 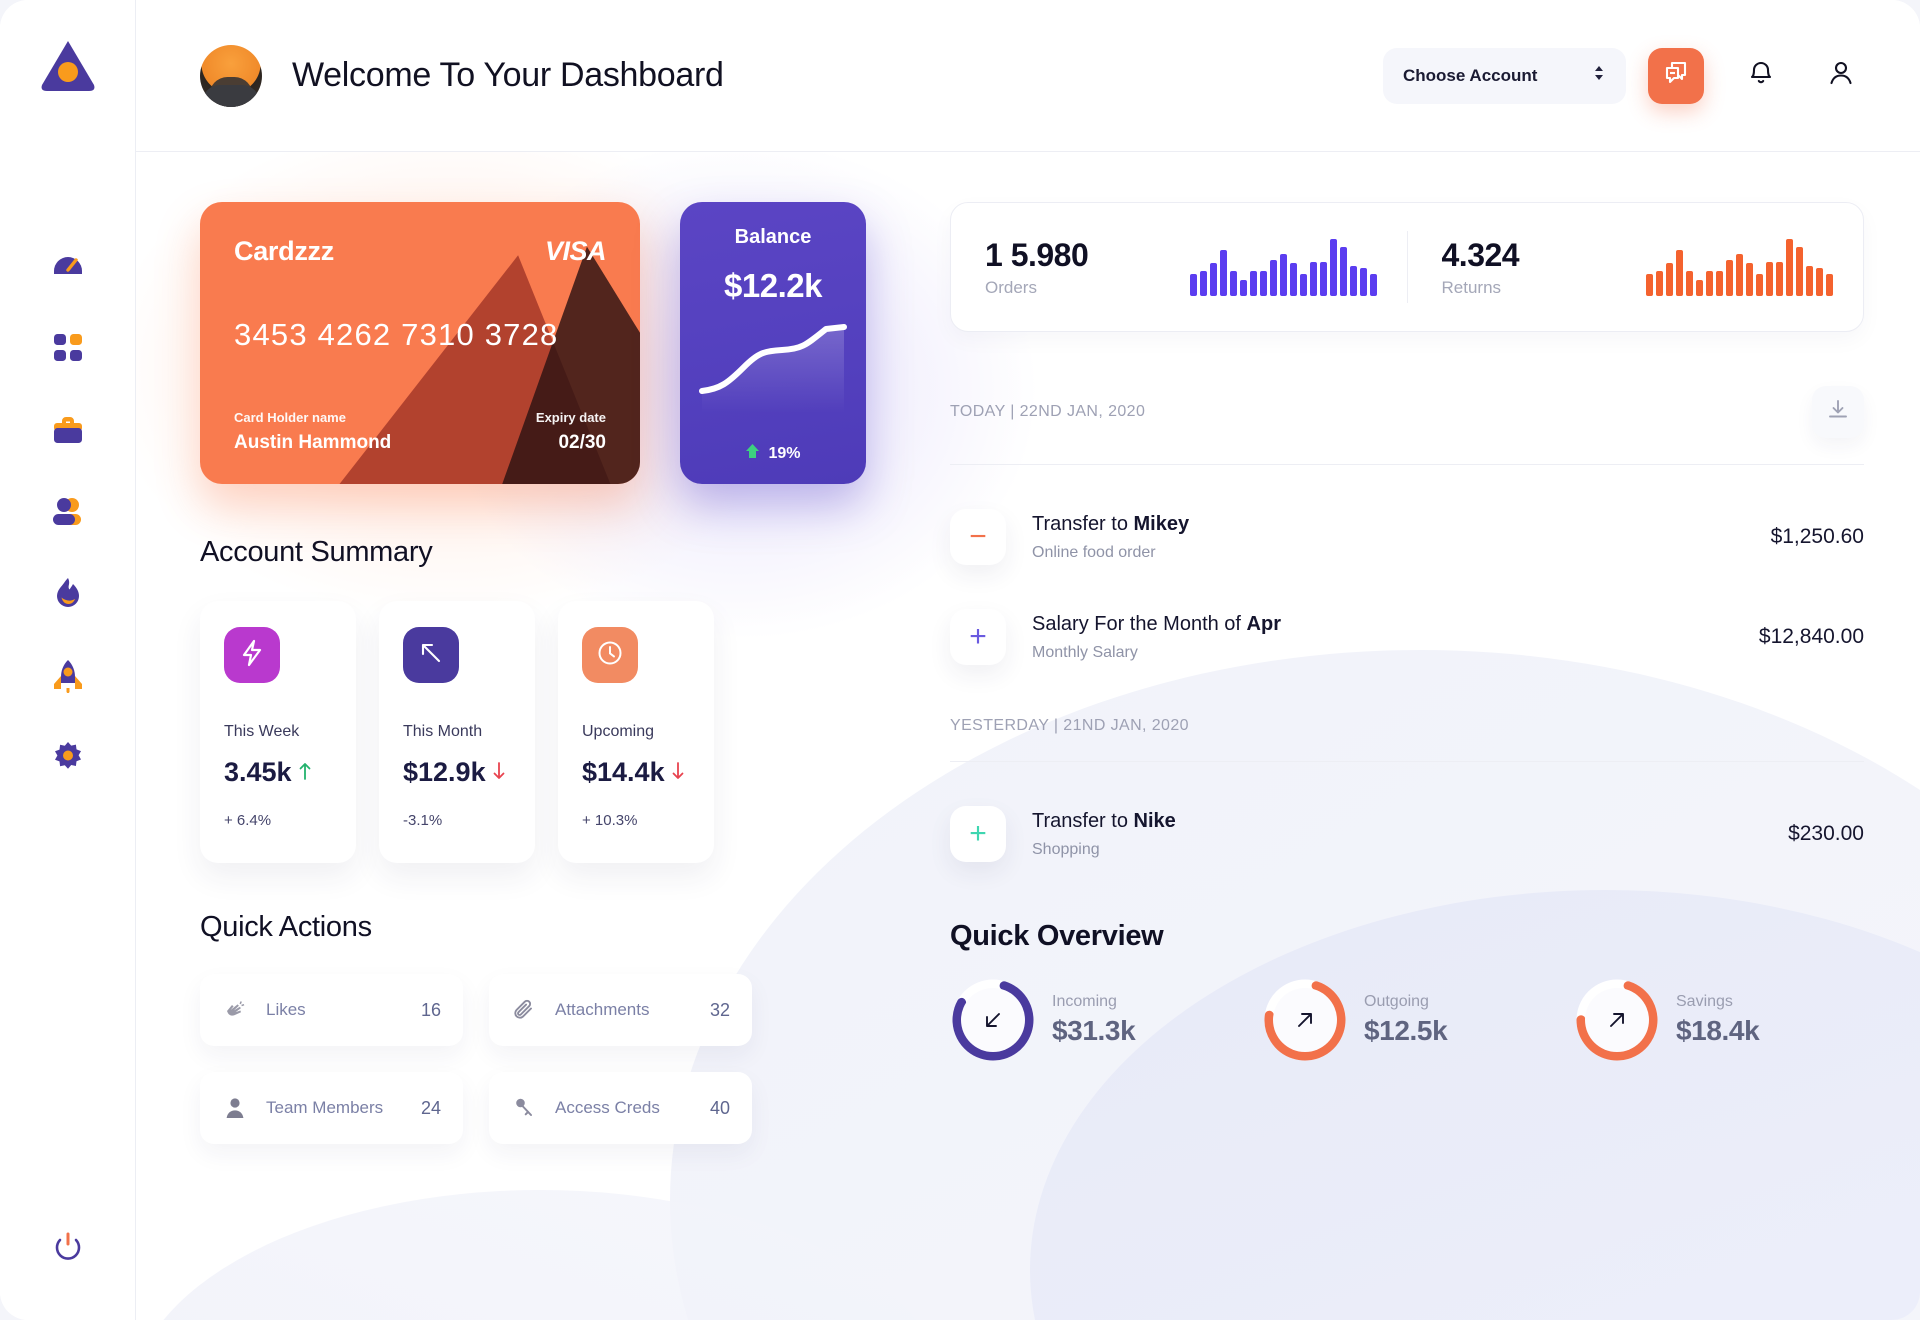 I want to click on top-bar: Welcome To Your Dashboard Choose Account, so click(x=1028, y=76).